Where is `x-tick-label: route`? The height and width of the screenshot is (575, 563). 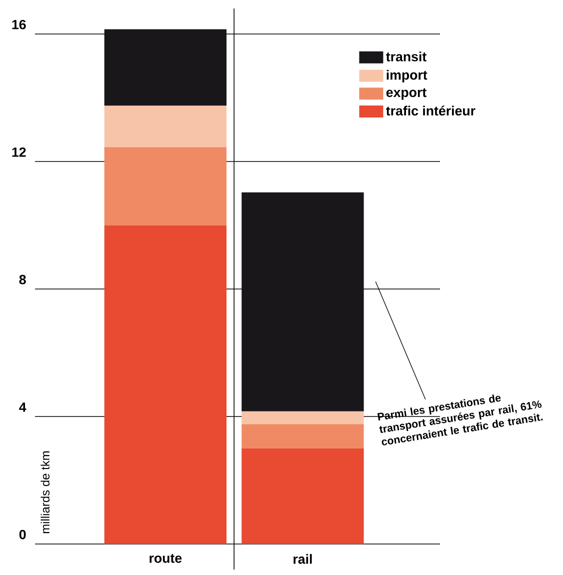
x-tick-label: route is located at coordinates (166, 558).